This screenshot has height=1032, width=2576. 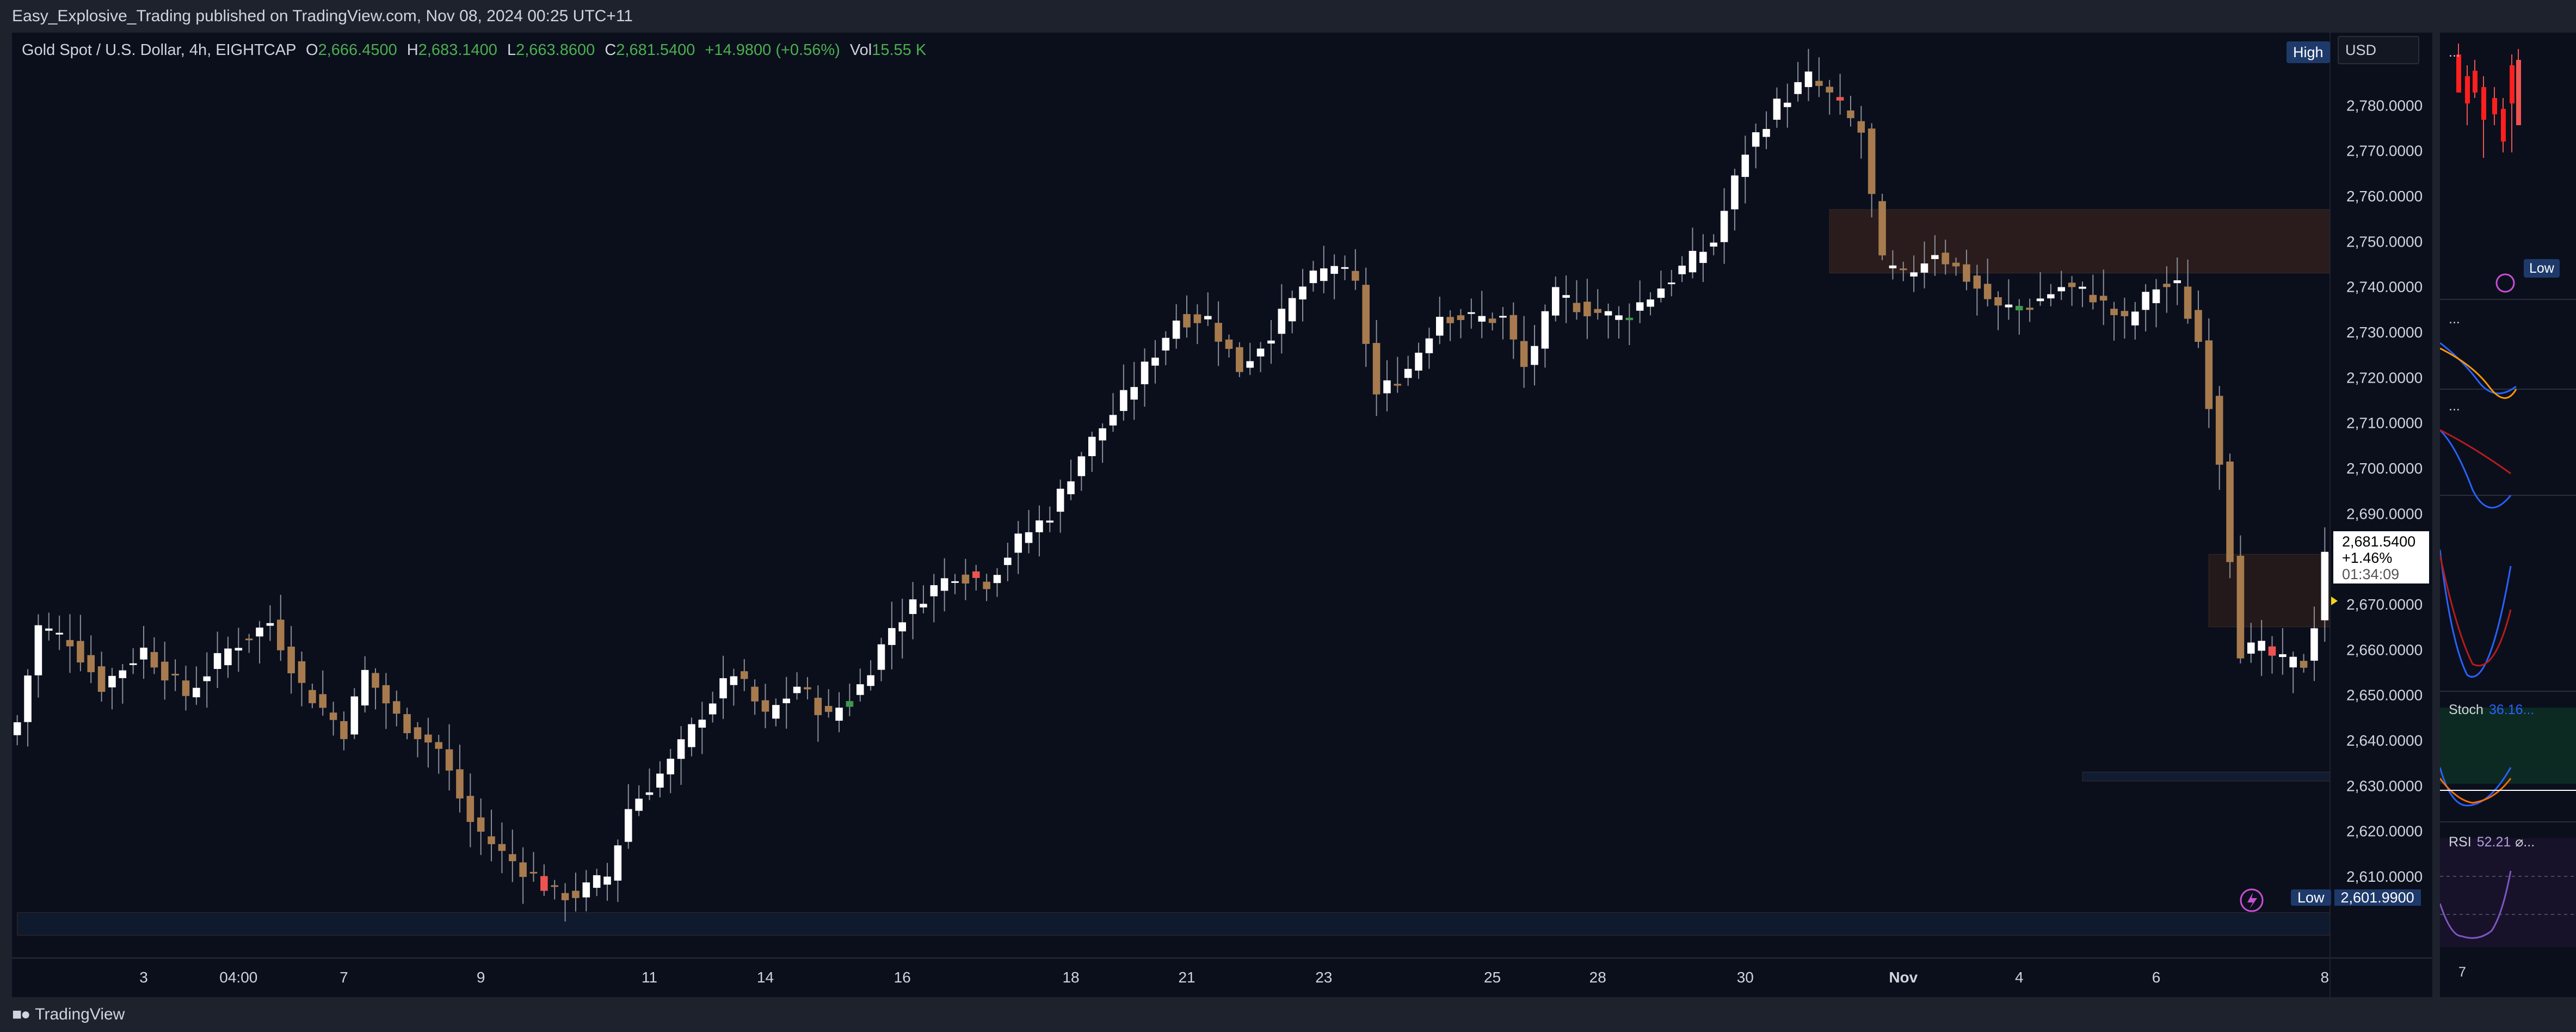 I want to click on price-axis-tick: 2,640.0000, so click(x=2384, y=740).